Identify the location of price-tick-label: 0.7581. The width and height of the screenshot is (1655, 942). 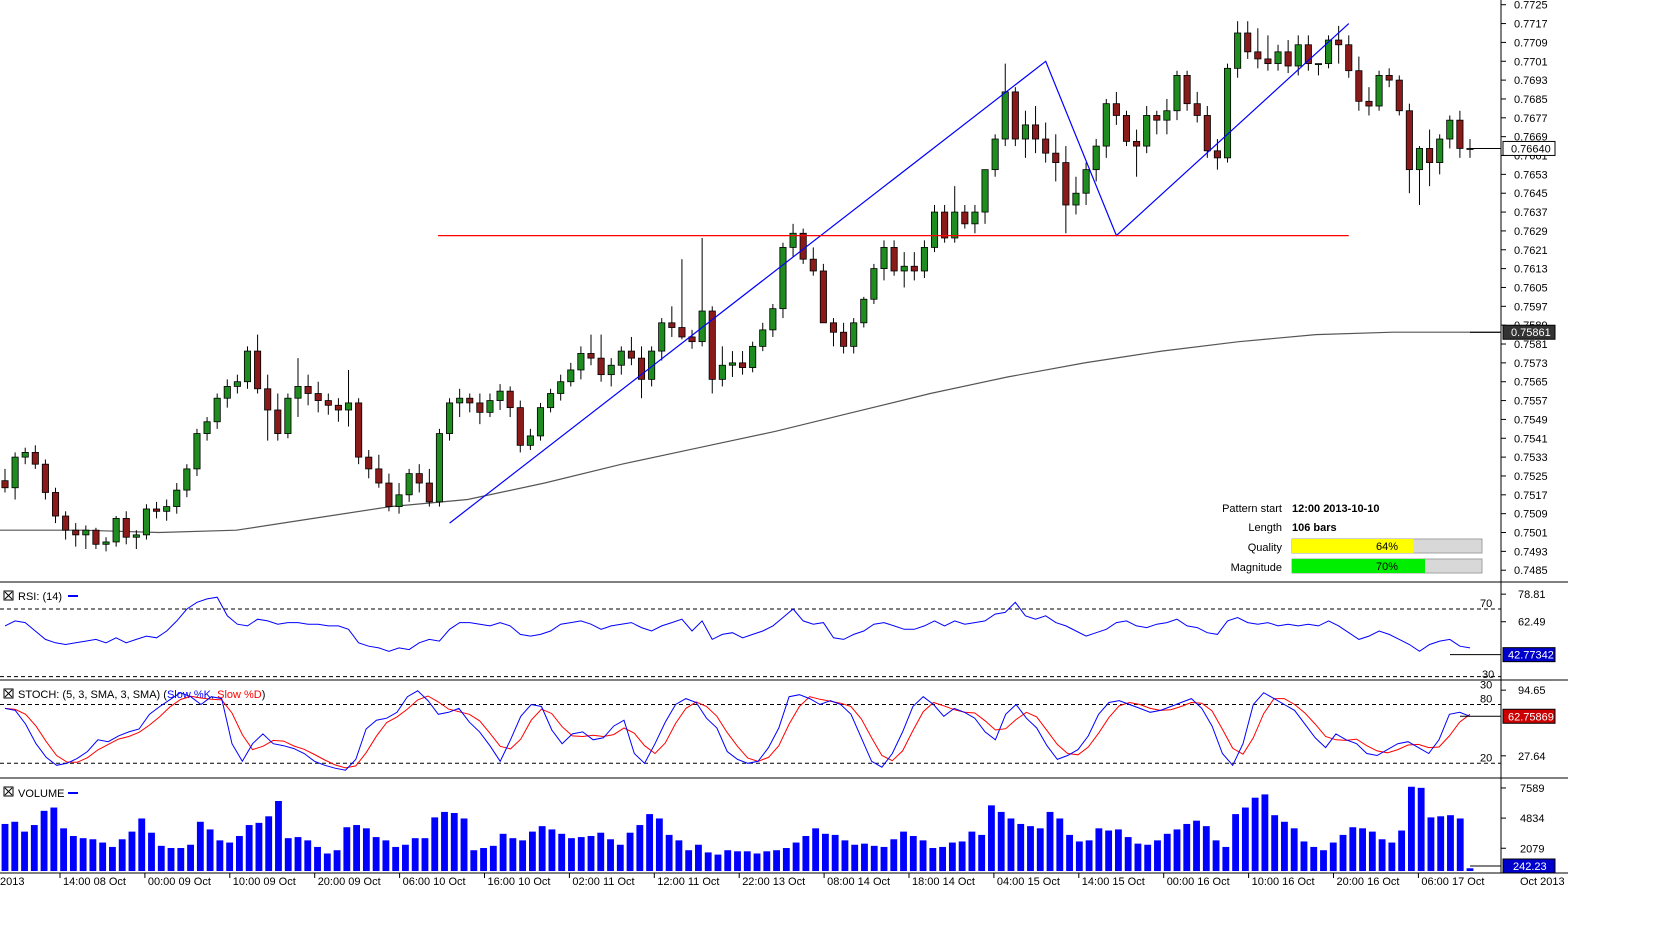
(1531, 345).